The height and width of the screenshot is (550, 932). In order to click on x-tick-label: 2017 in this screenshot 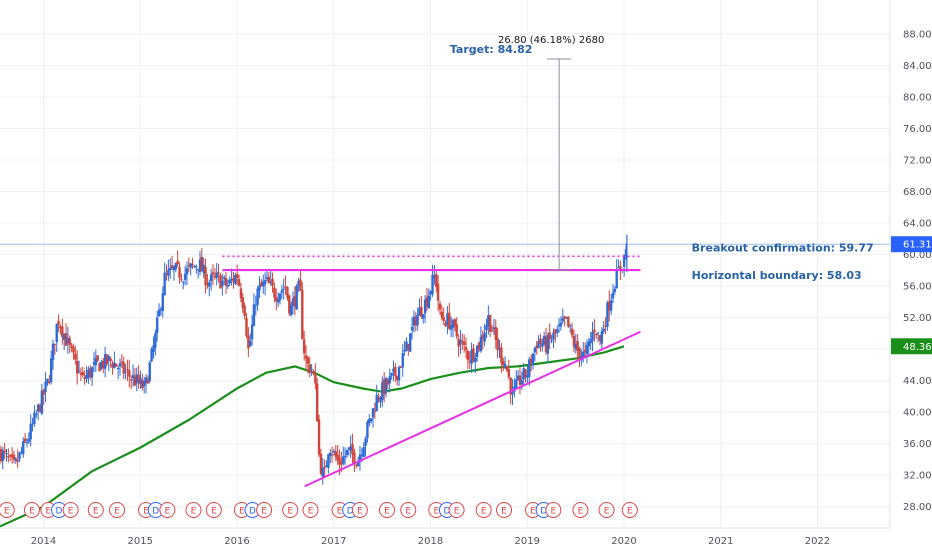, I will do `click(333, 541)`.